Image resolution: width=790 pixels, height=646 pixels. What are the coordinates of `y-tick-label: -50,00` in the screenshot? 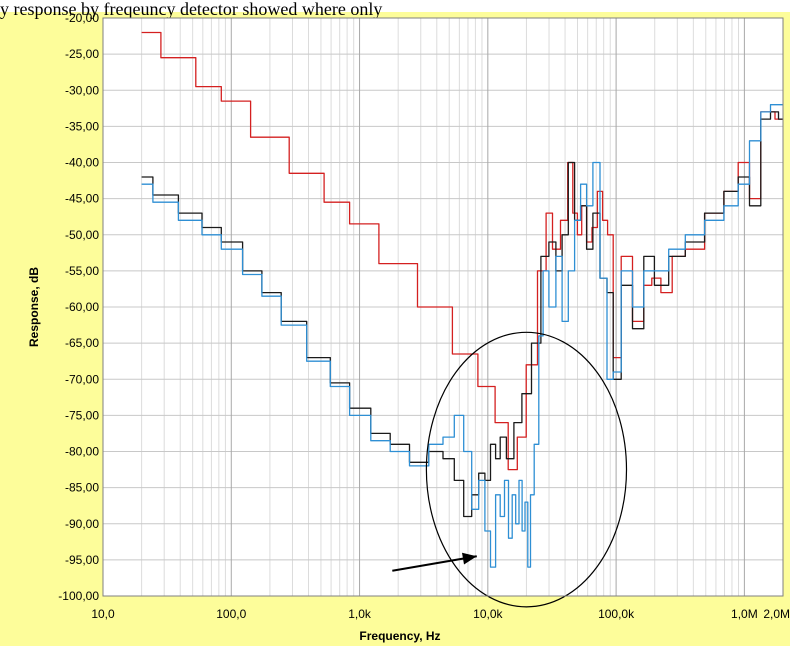 It's located at (82, 235).